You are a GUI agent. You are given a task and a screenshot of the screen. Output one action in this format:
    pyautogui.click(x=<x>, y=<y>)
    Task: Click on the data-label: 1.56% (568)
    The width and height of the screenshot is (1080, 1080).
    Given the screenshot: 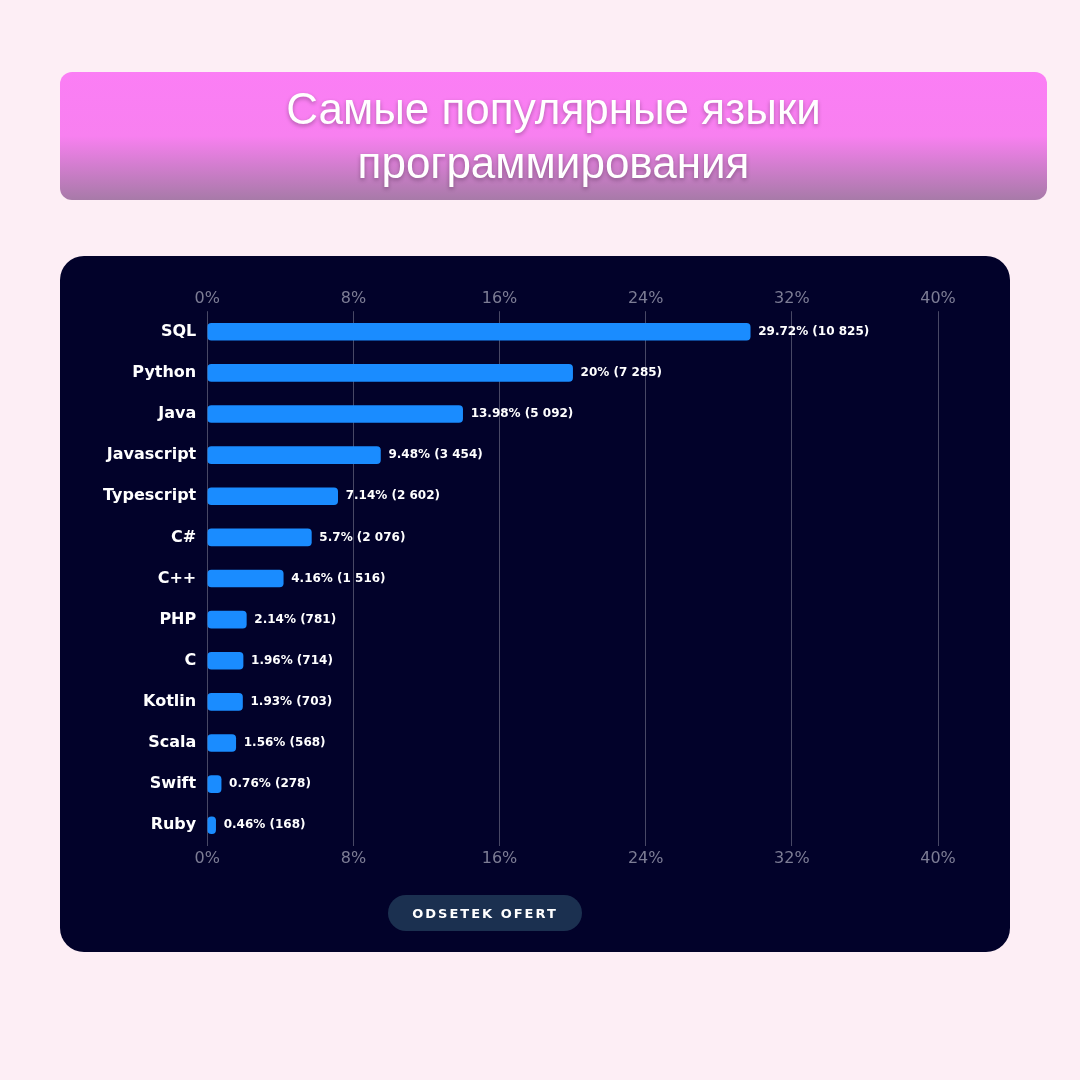 What is the action you would take?
    pyautogui.click(x=284, y=742)
    